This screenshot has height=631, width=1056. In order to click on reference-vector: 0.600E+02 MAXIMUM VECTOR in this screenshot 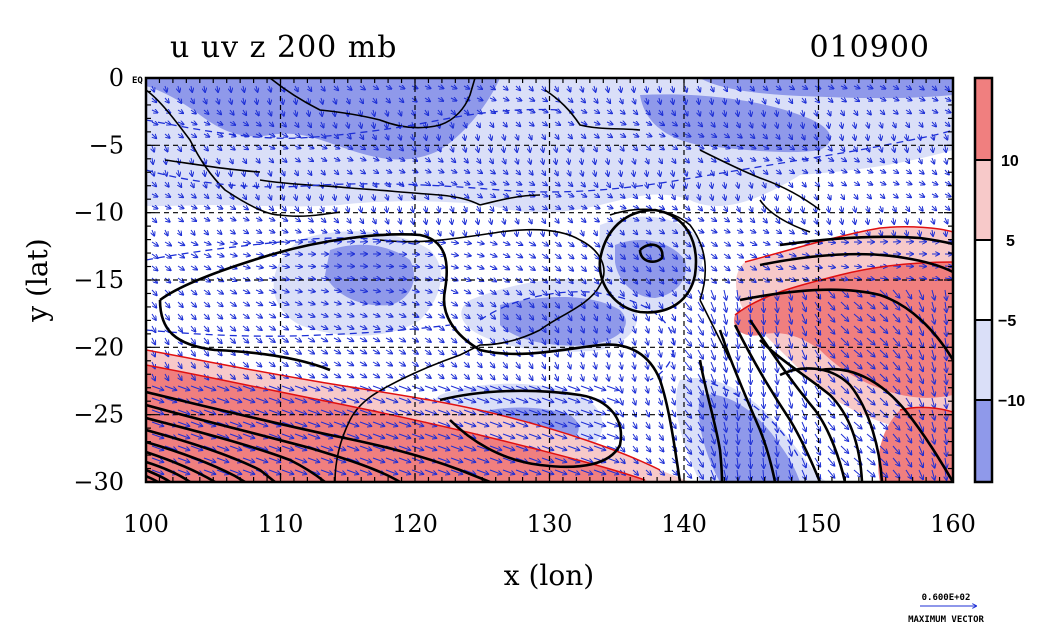, I will do `click(946, 609)`.